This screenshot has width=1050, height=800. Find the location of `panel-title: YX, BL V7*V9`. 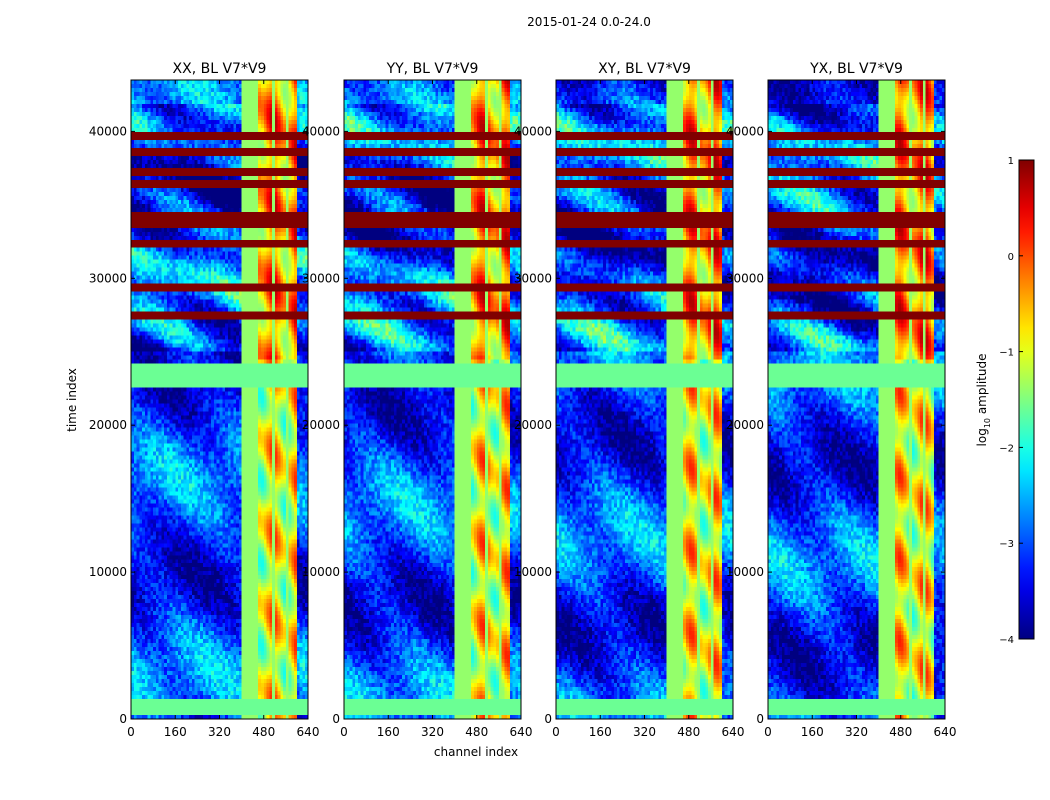

panel-title: YX, BL V7*V9 is located at coordinates (856, 69).